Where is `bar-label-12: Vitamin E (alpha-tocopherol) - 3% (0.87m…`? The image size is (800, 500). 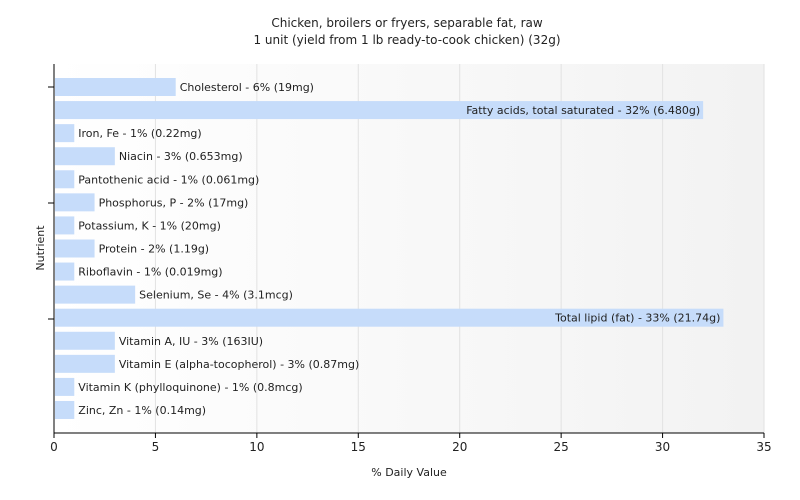 bar-label-12: Vitamin E (alpha-tocopherol) - 3% (0.87m… is located at coordinates (239, 364).